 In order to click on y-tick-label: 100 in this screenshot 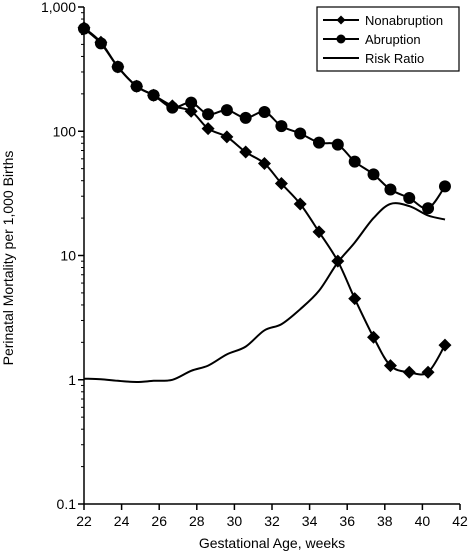, I will do `click(65, 131)`.